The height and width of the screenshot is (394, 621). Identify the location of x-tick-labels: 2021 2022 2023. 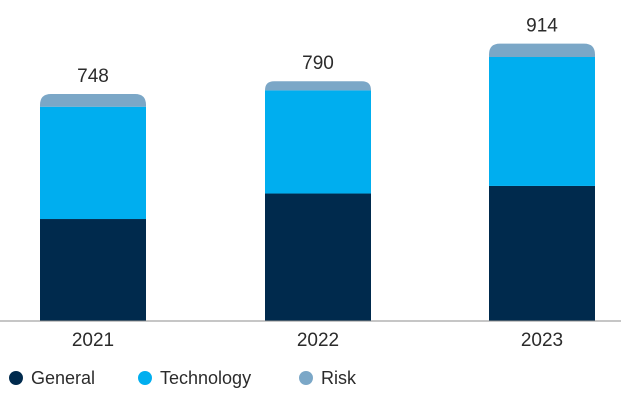
(317, 340).